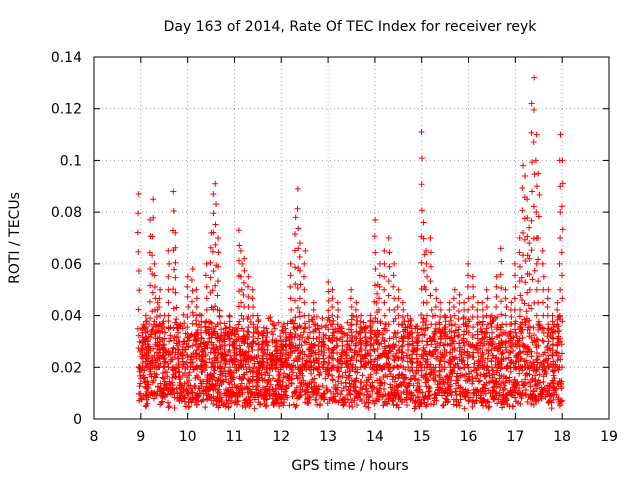 The height and width of the screenshot is (480, 640). I want to click on x-tick-label: 13, so click(328, 437).